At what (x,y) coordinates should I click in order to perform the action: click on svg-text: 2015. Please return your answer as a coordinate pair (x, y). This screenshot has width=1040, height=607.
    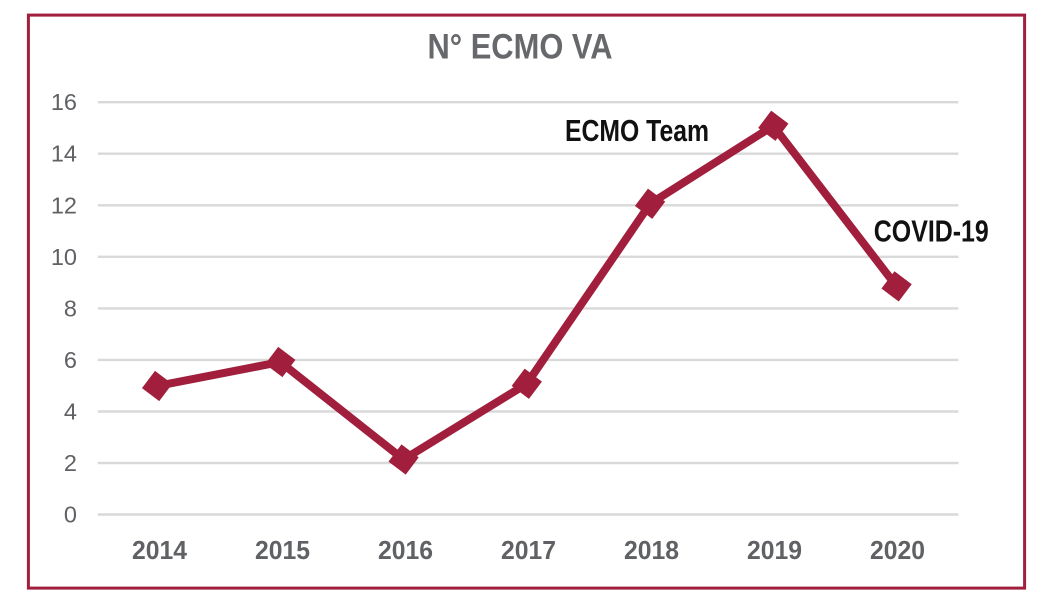
    Looking at the image, I should click on (282, 550).